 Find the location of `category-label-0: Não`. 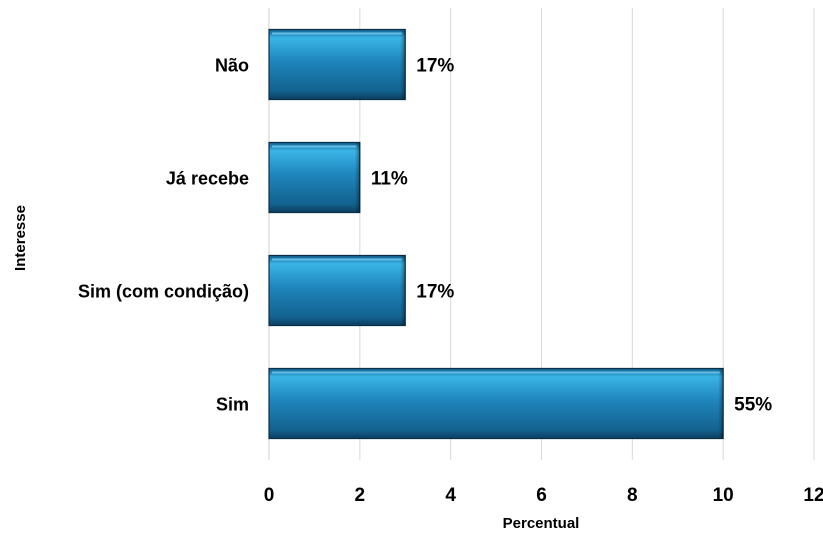

category-label-0: Não is located at coordinates (232, 66).